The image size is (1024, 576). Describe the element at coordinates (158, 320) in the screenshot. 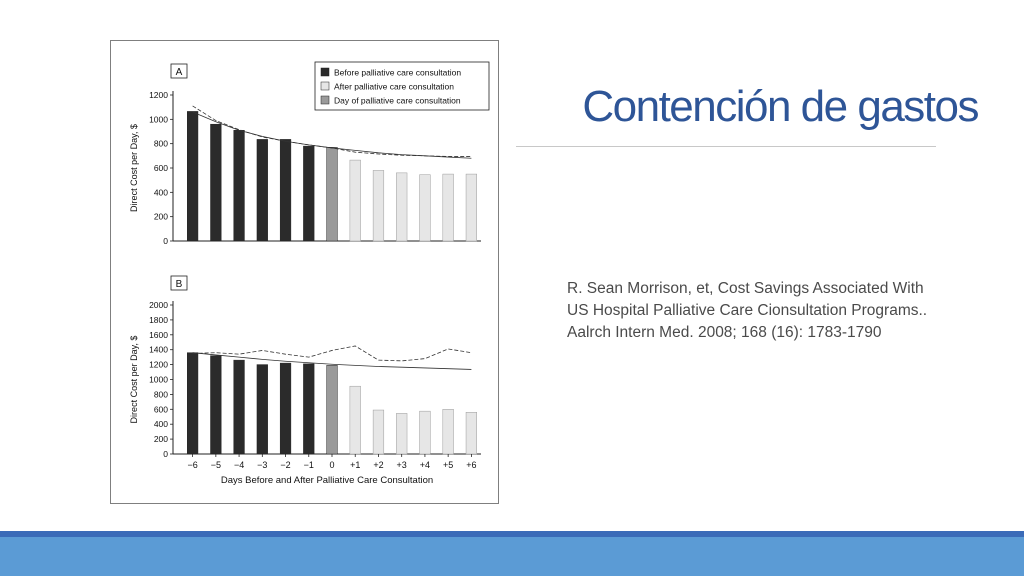

I see `y-tick-label: 1800` at that location.